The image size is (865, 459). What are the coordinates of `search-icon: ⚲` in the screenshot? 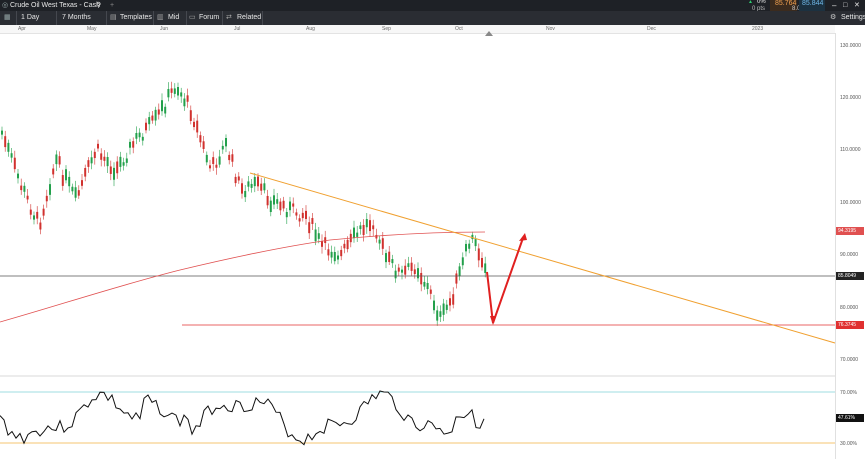 It's located at (99, 5).